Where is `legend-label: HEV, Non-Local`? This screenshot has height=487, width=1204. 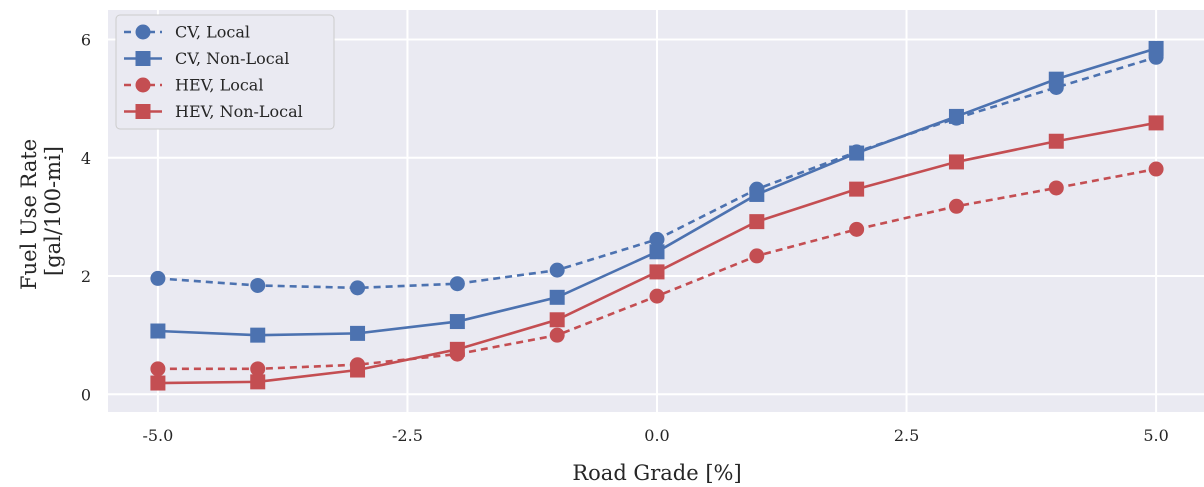
legend-label: HEV, Non-Local is located at coordinates (239, 111).